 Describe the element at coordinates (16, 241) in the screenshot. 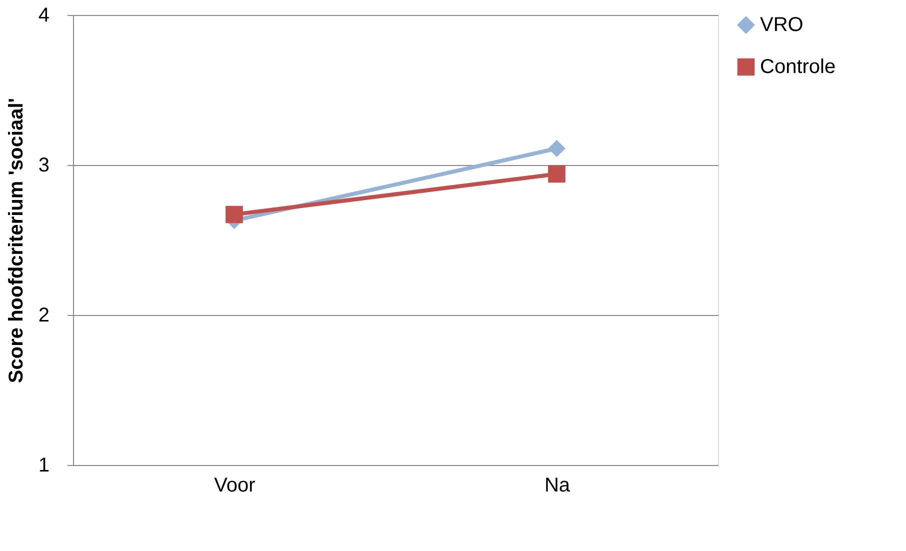

I see `y-axis-title: Score hoofdcriterium 'sociaal'` at that location.